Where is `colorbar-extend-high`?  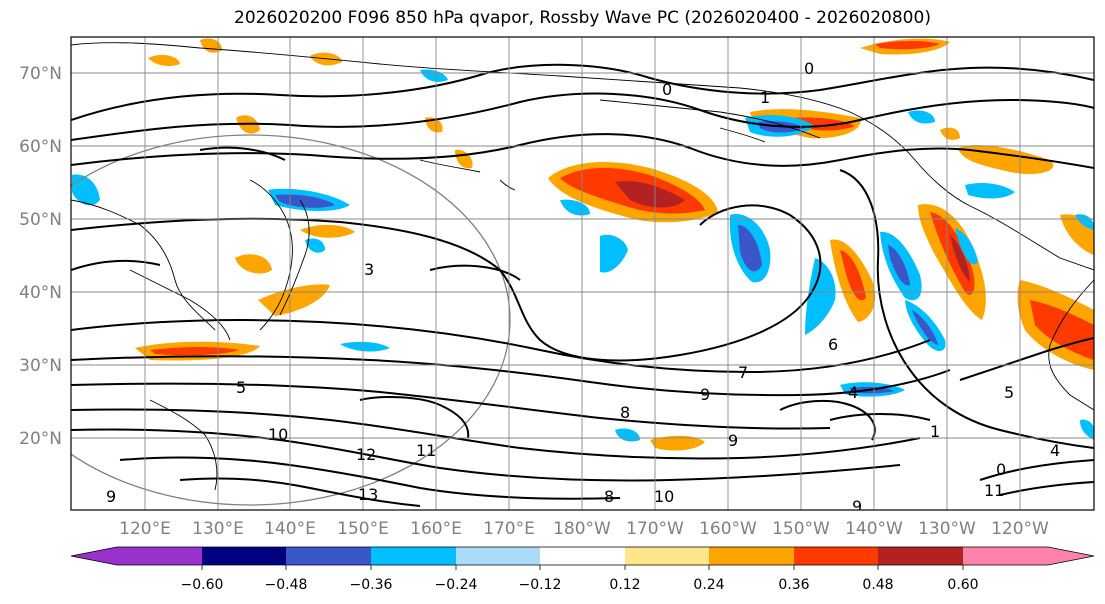
colorbar-extend-high is located at coordinates (1028, 556).